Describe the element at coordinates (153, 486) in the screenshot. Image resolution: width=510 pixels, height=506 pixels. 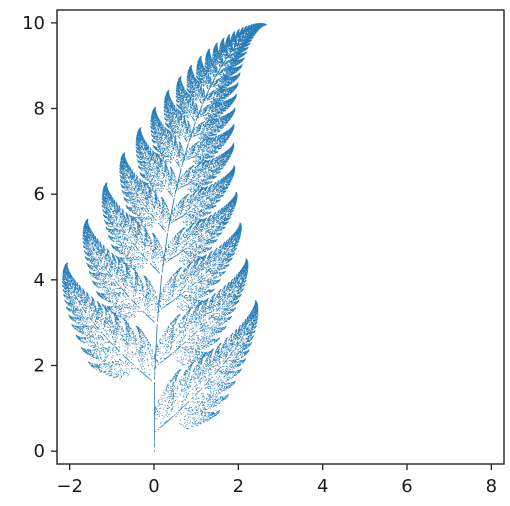
I see `x-tick-label: 0` at that location.